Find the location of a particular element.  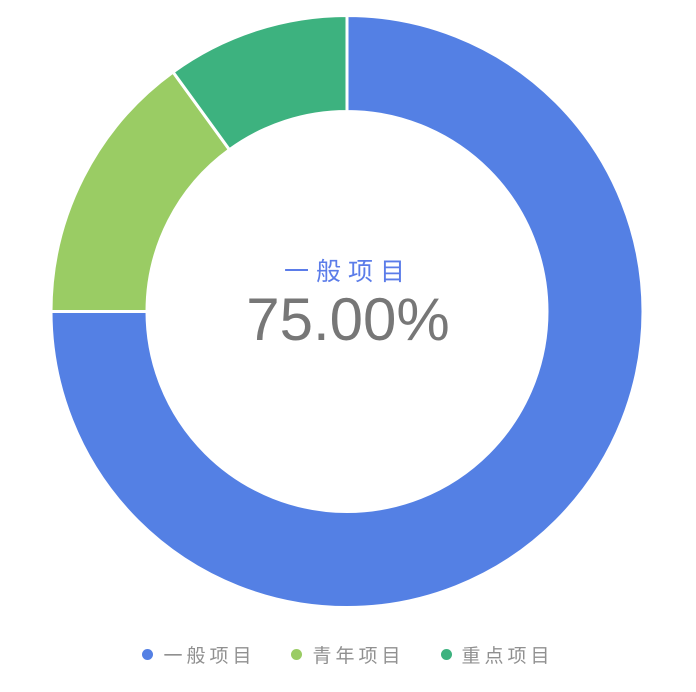

donut-slice-key-project is located at coordinates (260, 83).